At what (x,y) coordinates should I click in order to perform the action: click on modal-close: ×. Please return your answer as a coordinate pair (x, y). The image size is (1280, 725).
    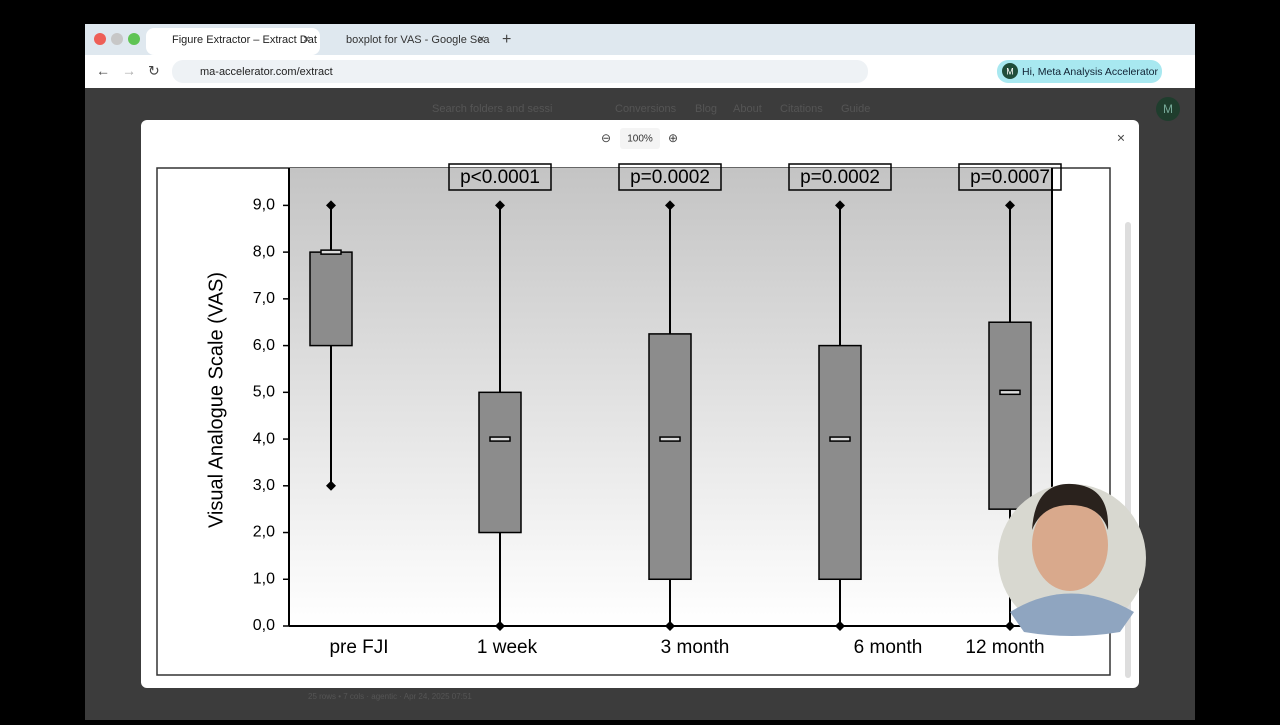
    Looking at the image, I should click on (1121, 138).